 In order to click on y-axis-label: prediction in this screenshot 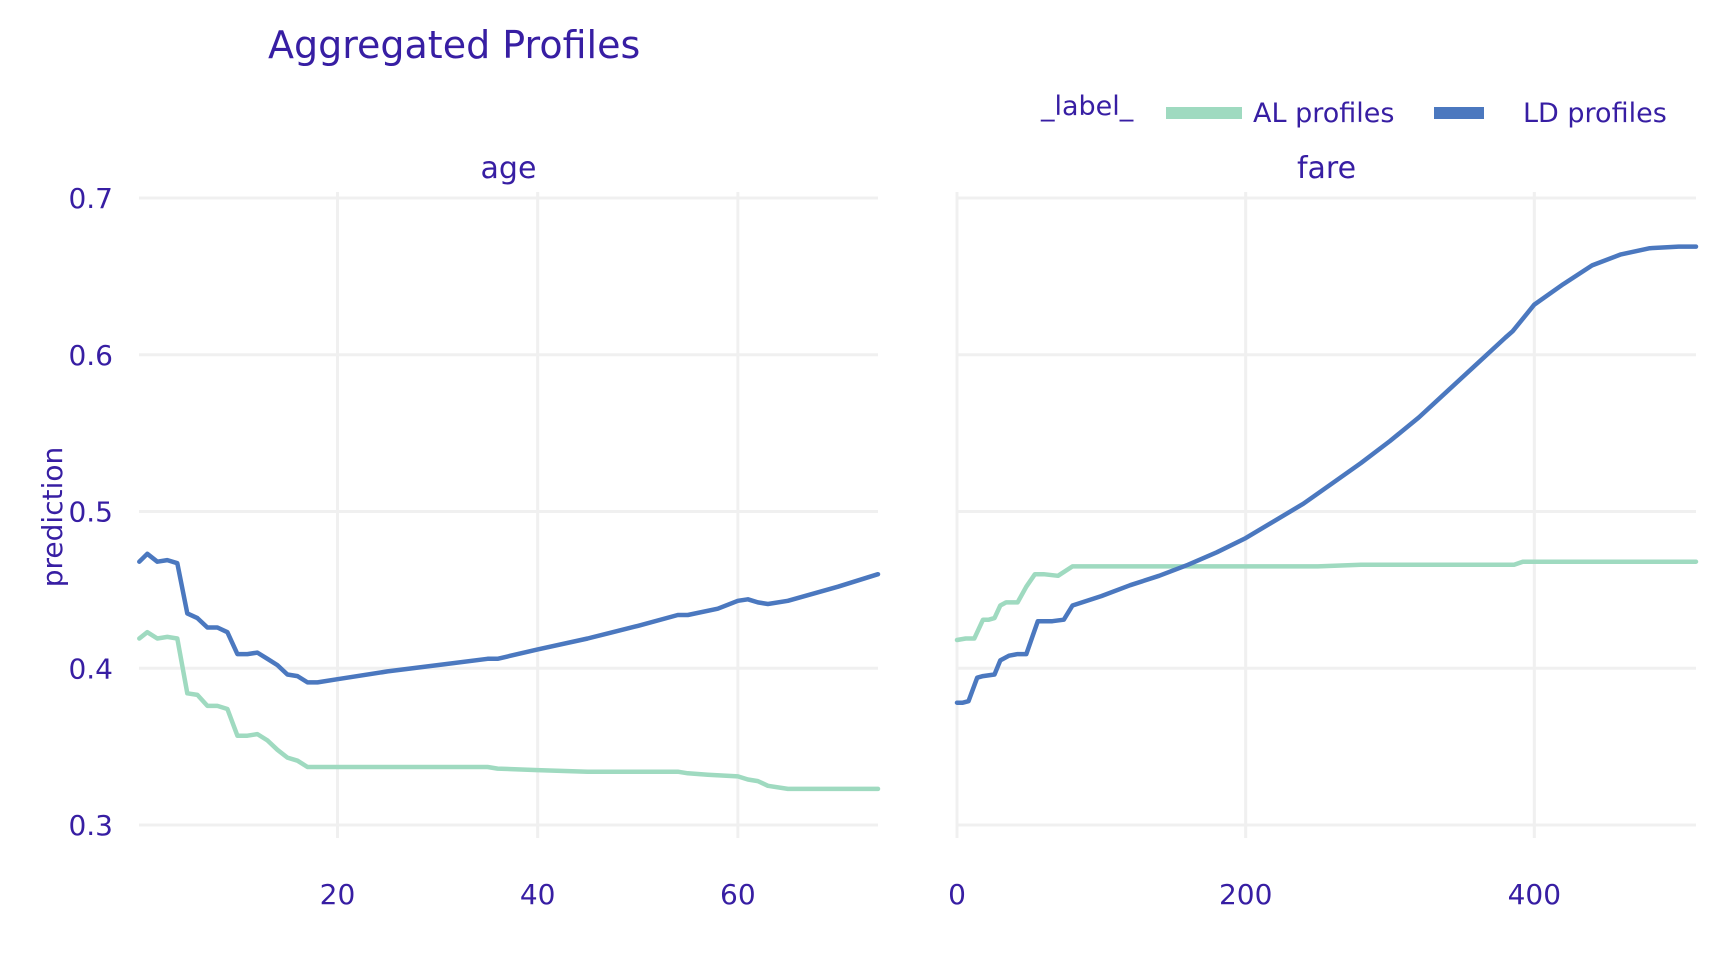, I will do `click(52, 517)`.